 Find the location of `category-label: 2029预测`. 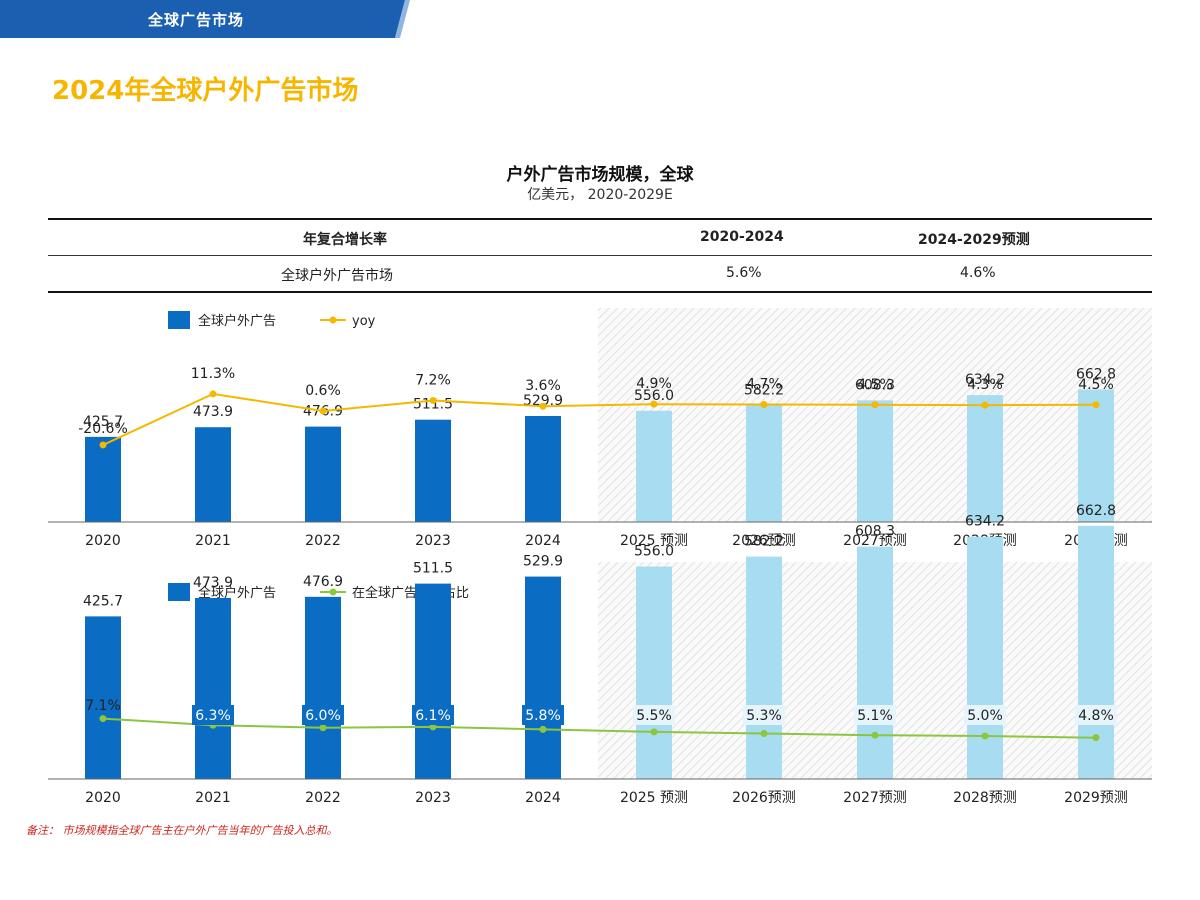

category-label: 2029预测 is located at coordinates (1096, 798).